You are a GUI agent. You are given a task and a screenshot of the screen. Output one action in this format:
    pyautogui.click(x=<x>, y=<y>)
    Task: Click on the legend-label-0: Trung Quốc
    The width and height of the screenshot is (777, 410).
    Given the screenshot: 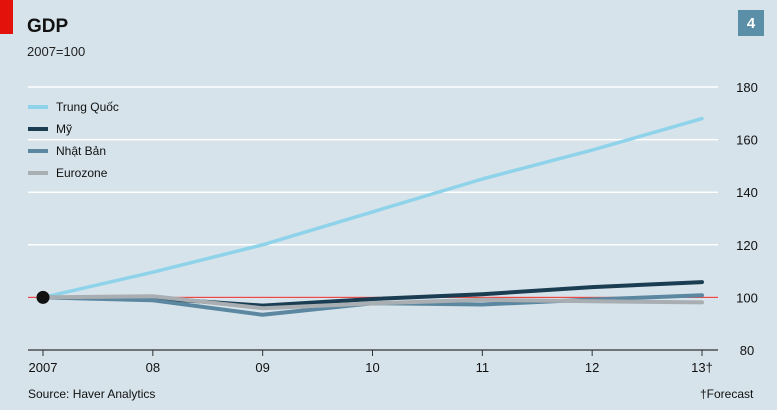 What is the action you would take?
    pyautogui.click(x=87, y=107)
    